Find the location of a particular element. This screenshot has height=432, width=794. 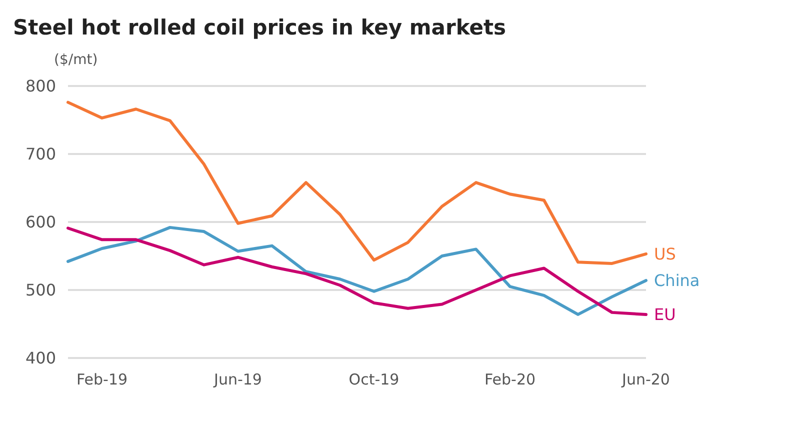

y-tick-label: 400 is located at coordinates (40, 358).